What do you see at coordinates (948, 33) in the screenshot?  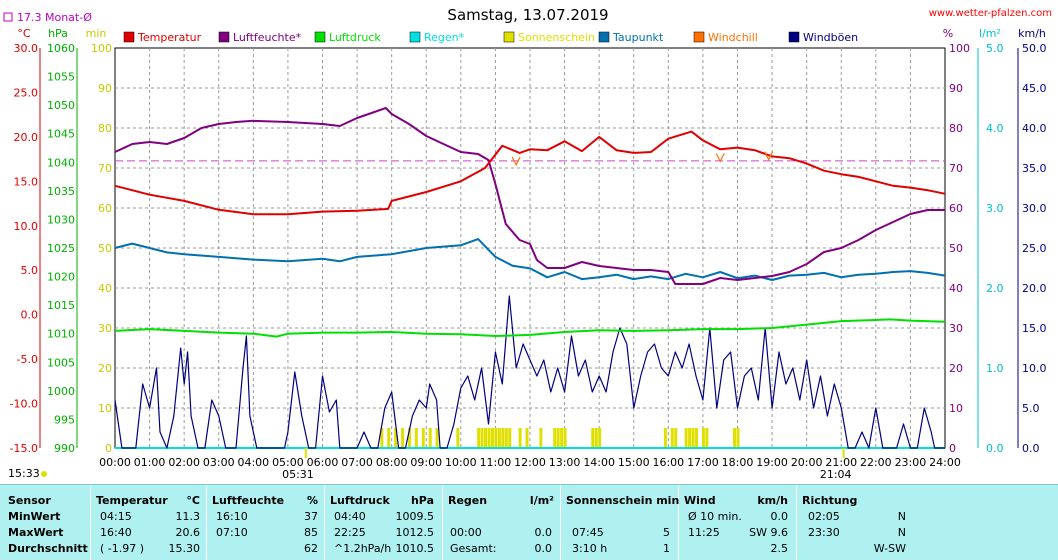 I see `humidity-unit: %` at bounding box center [948, 33].